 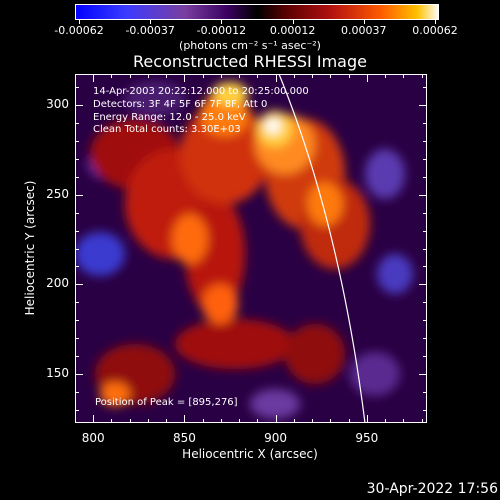 I want to click on colorbar-tick-label: 0.00062, so click(x=435, y=30).